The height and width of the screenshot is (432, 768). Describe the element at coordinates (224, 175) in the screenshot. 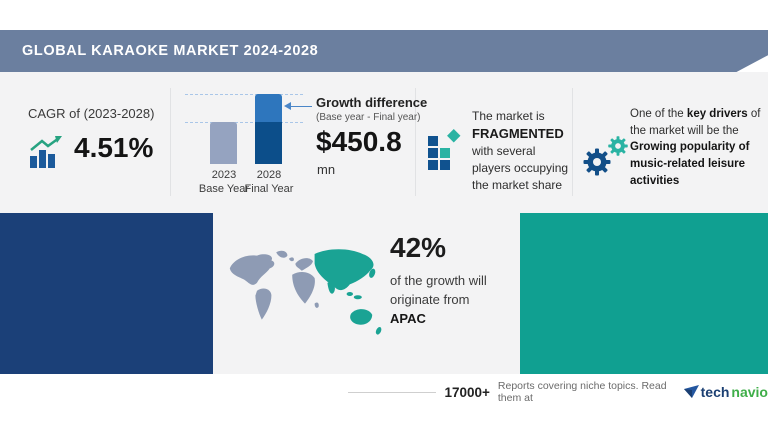

I see `bar-year: 2023` at that location.